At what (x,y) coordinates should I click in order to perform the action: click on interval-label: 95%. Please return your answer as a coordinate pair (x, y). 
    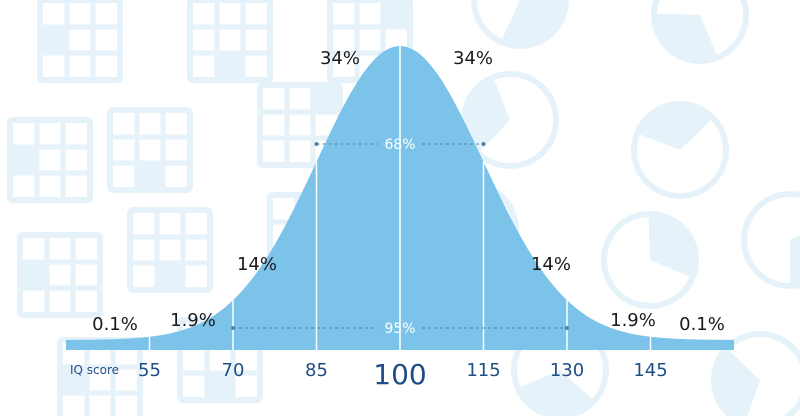
    Looking at the image, I should click on (399, 329).